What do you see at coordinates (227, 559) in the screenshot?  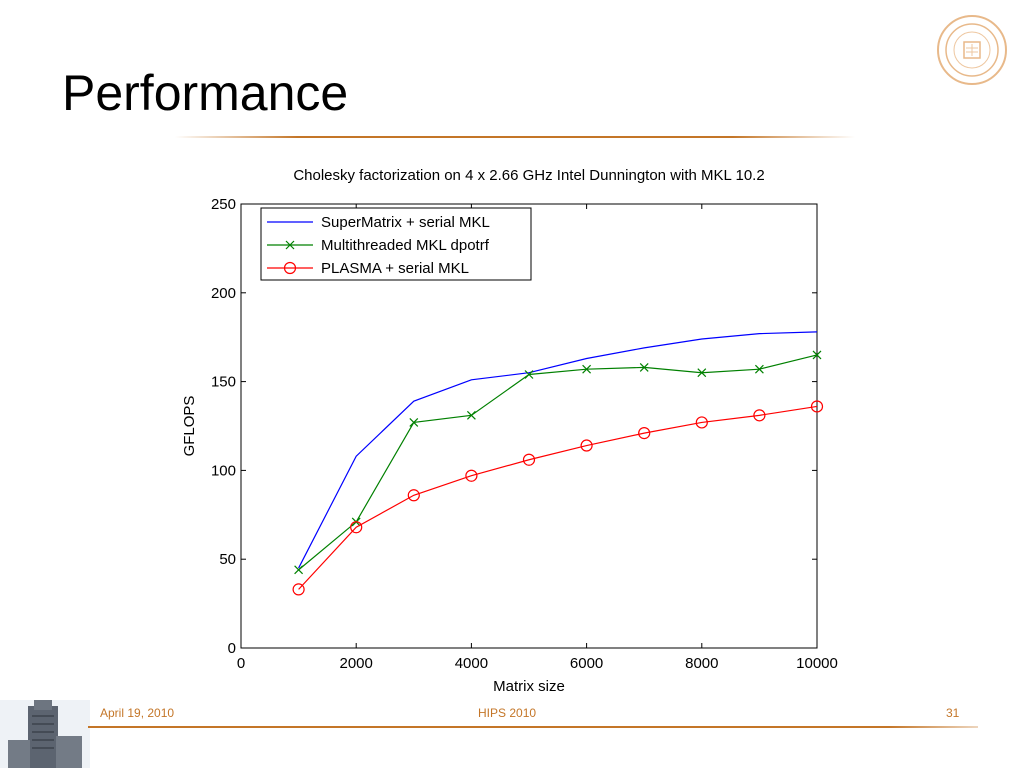 I see `y-tick-label: 50` at bounding box center [227, 559].